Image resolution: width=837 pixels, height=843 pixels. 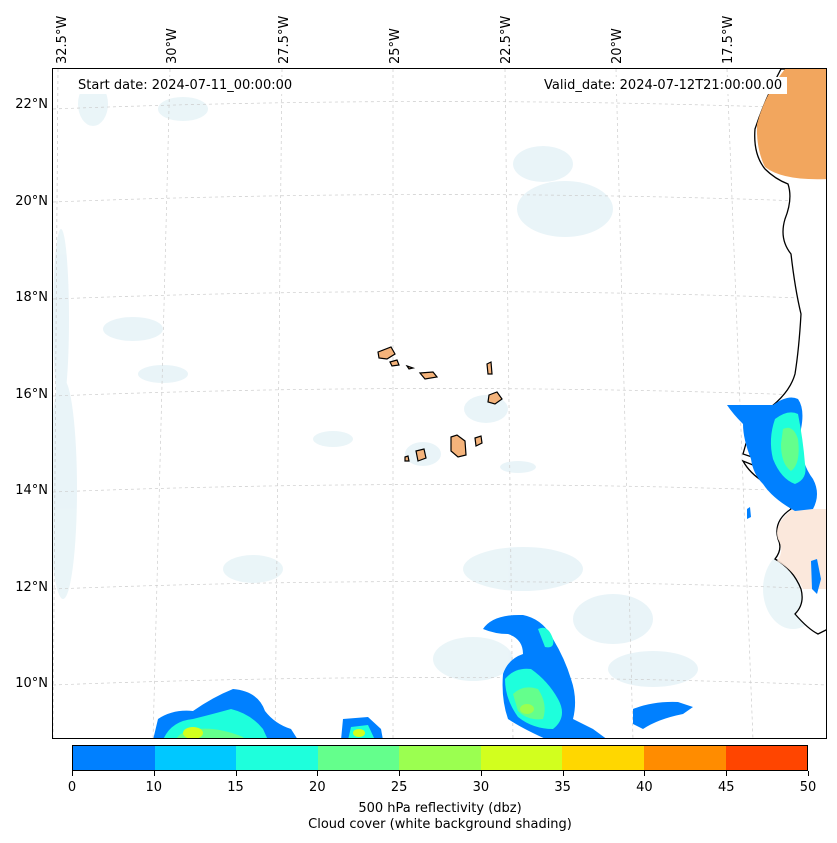 I want to click on colorbar-tick-label: 0, so click(x=72, y=787).